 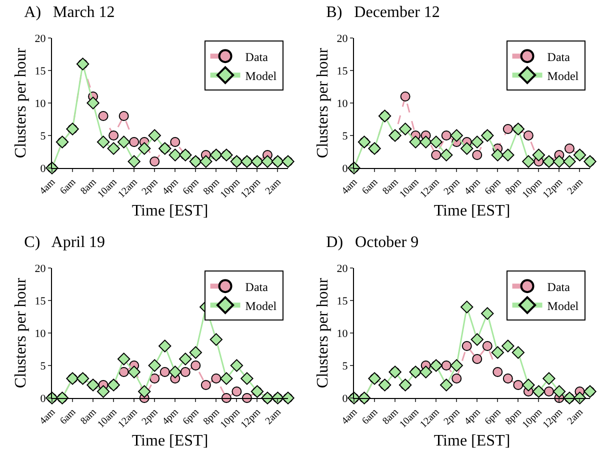 What do you see at coordinates (21, 332) in the screenshot?
I see `y-axis-title: Clusters per hour` at bounding box center [21, 332].